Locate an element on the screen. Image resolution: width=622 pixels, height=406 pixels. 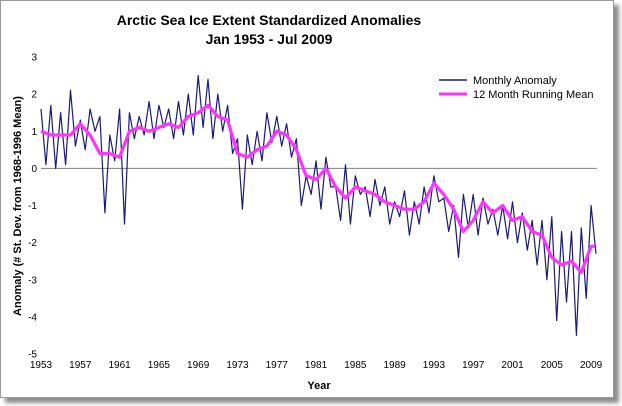
legend: Monthly Anomaly 12 Month Running Mean is located at coordinates (516, 88).